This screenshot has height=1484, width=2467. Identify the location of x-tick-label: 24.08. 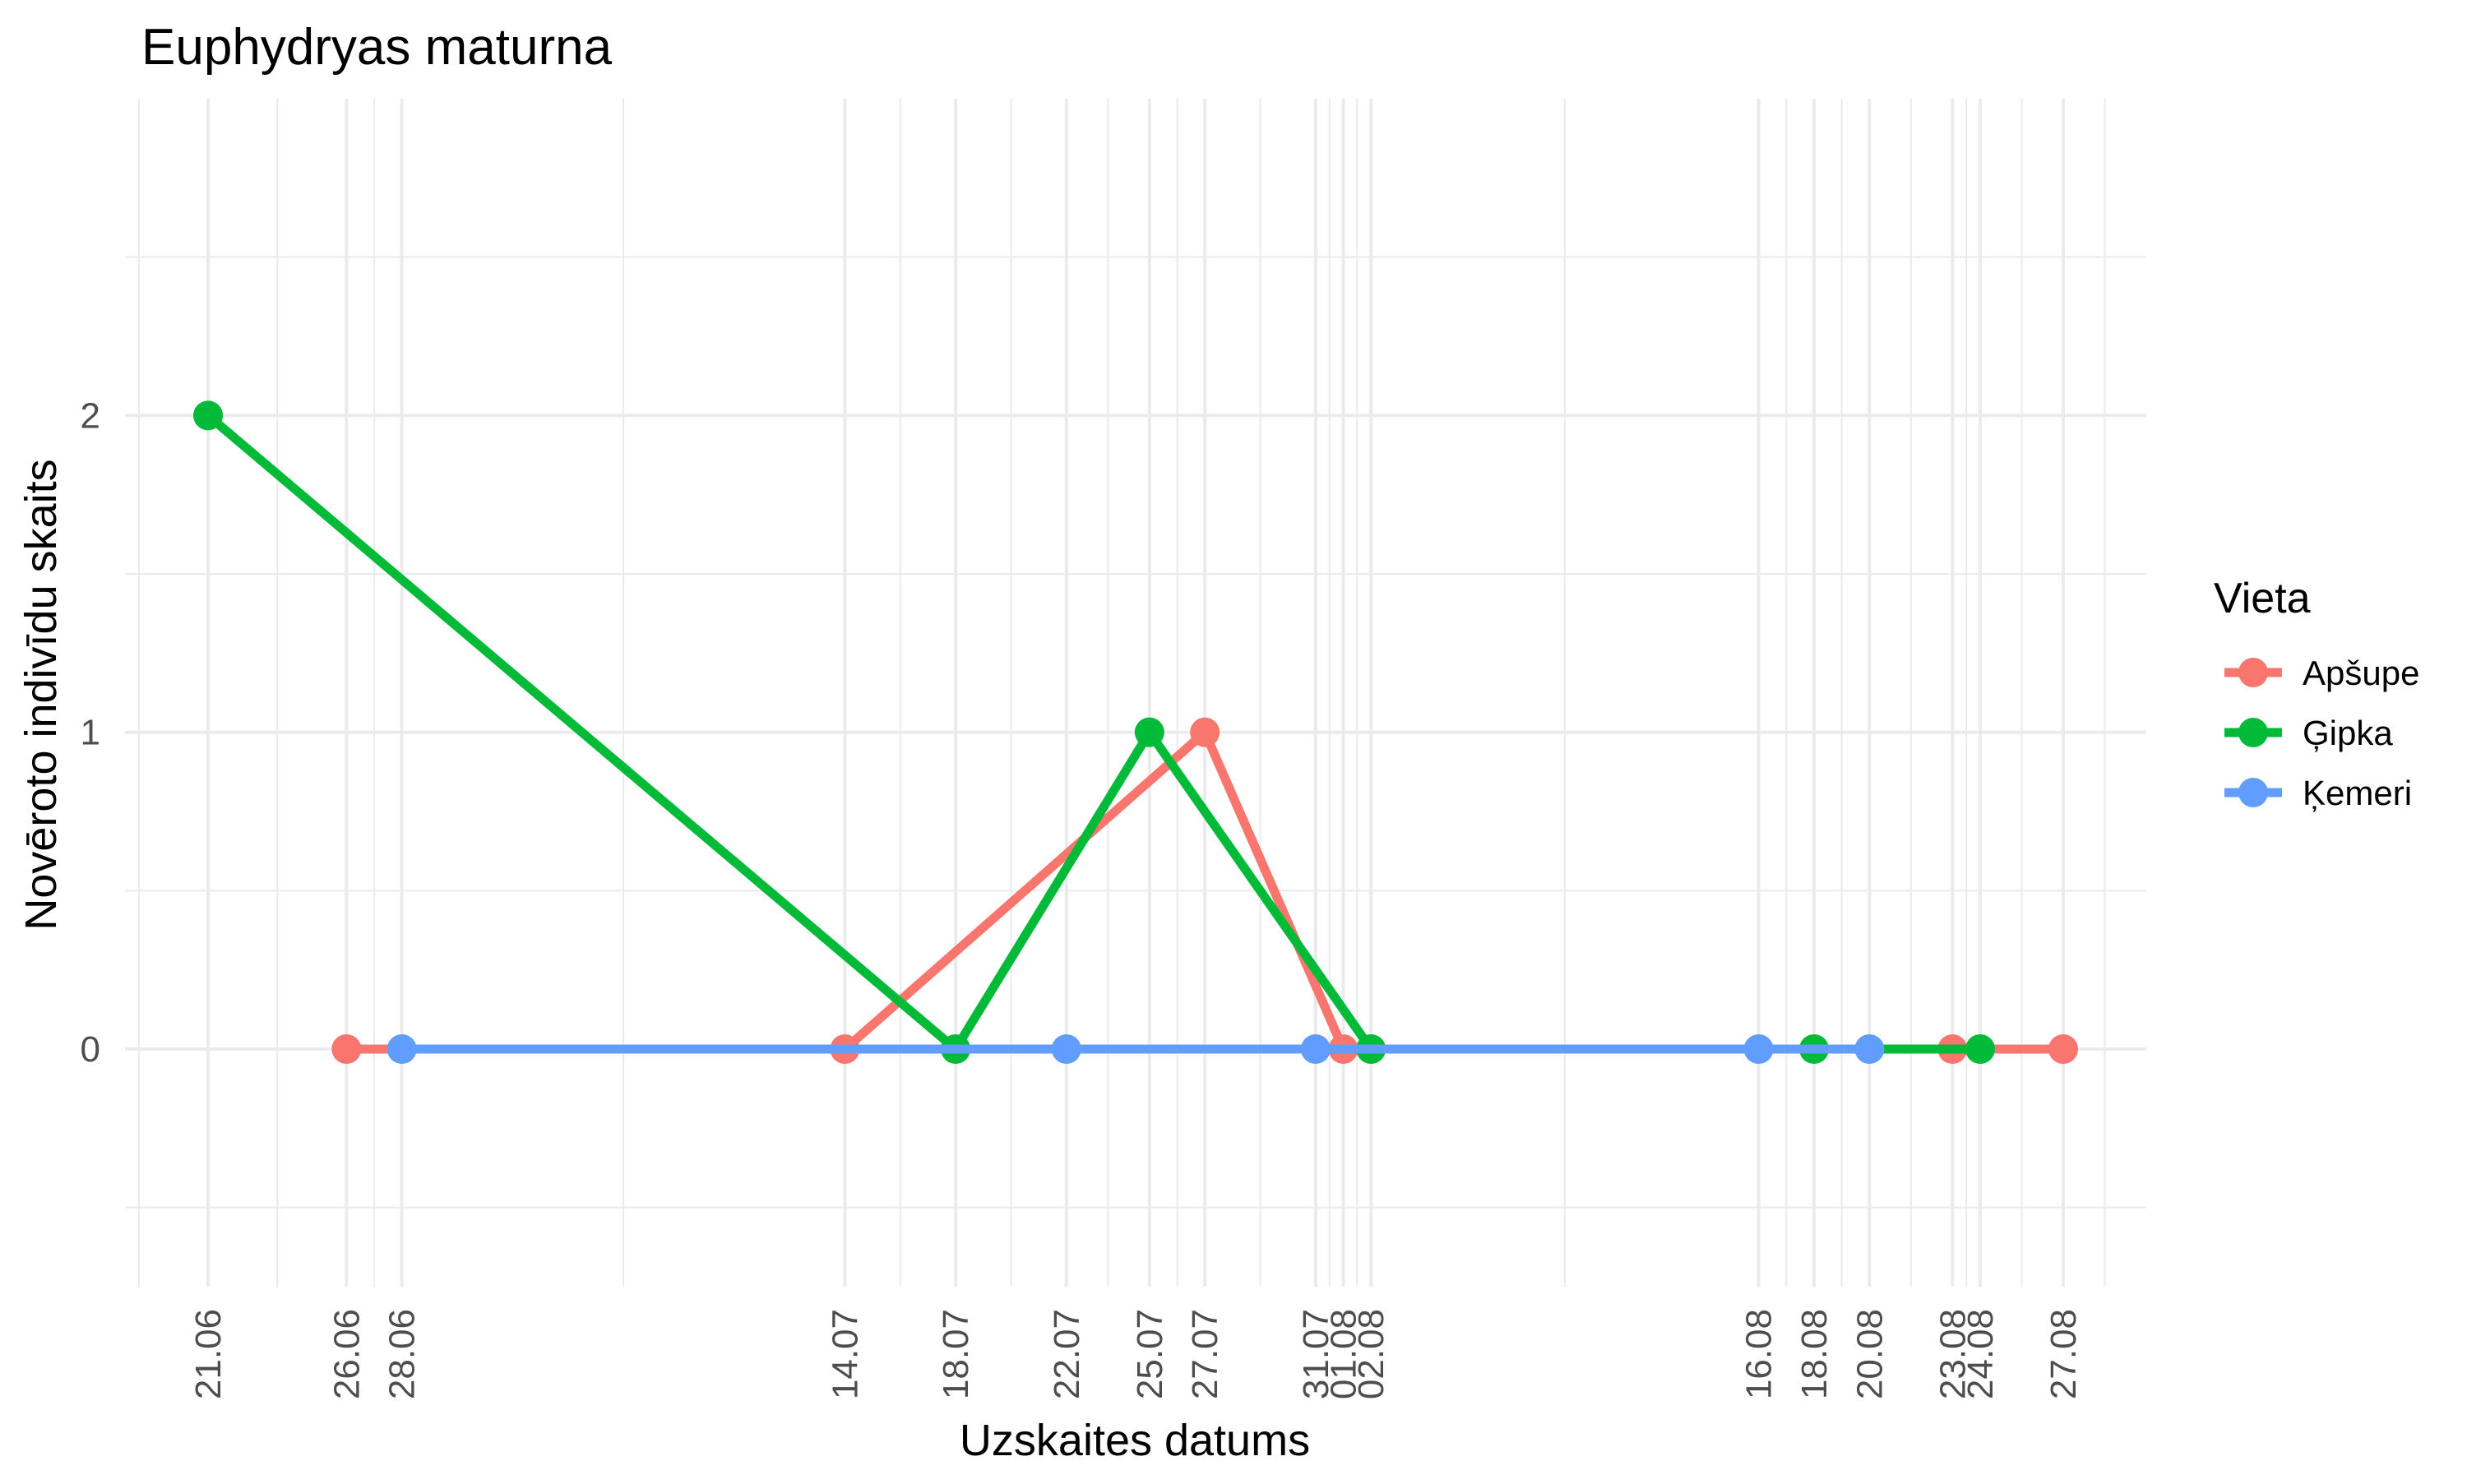
(1980, 1354).